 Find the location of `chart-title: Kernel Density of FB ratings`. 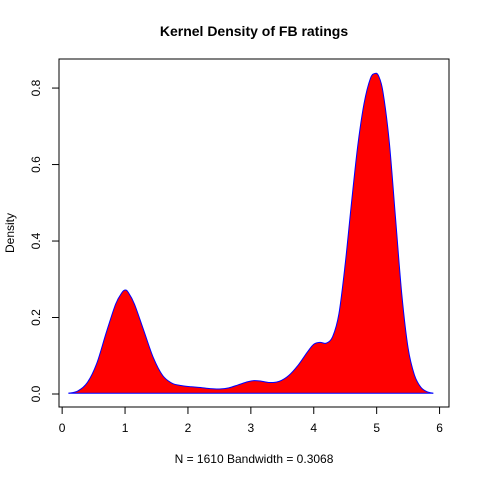

chart-title: Kernel Density of FB ratings is located at coordinates (254, 31).